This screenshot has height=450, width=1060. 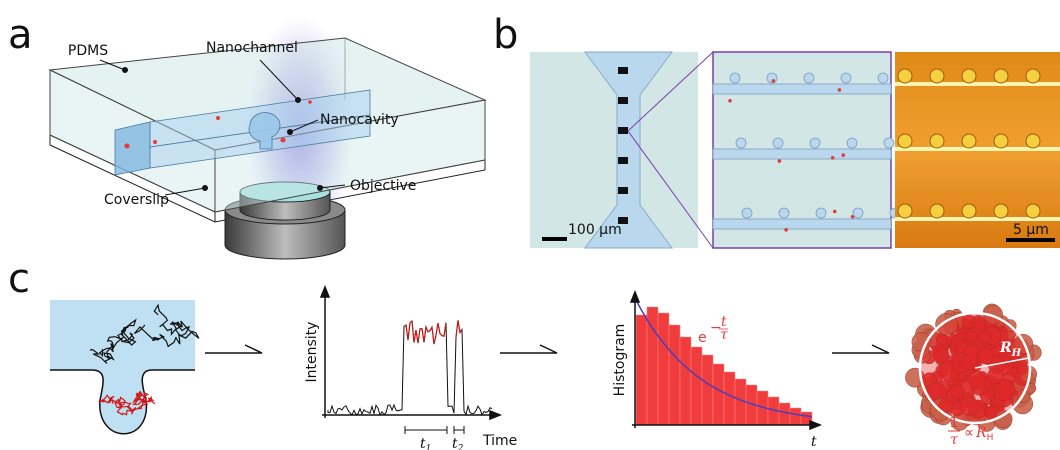 What do you see at coordinates (460, 447) in the screenshot?
I see `subscript: 2` at bounding box center [460, 447].